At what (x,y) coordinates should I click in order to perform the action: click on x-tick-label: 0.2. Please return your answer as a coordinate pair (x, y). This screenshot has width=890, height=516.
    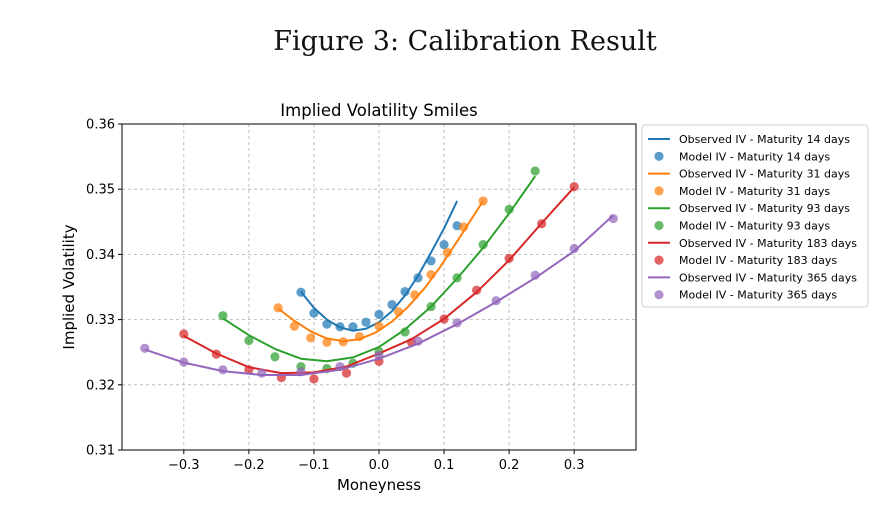
    Looking at the image, I should click on (509, 465).